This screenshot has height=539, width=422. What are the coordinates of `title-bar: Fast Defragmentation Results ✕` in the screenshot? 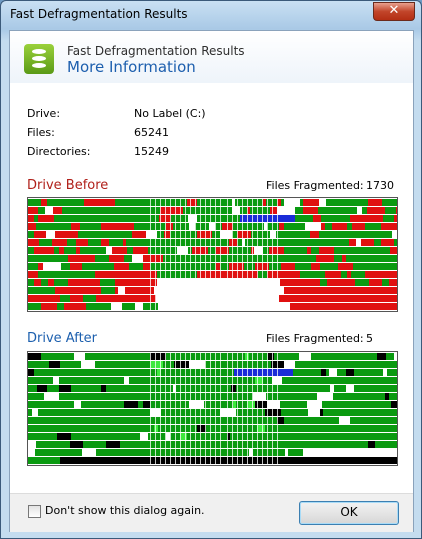 It's located at (211, 15).